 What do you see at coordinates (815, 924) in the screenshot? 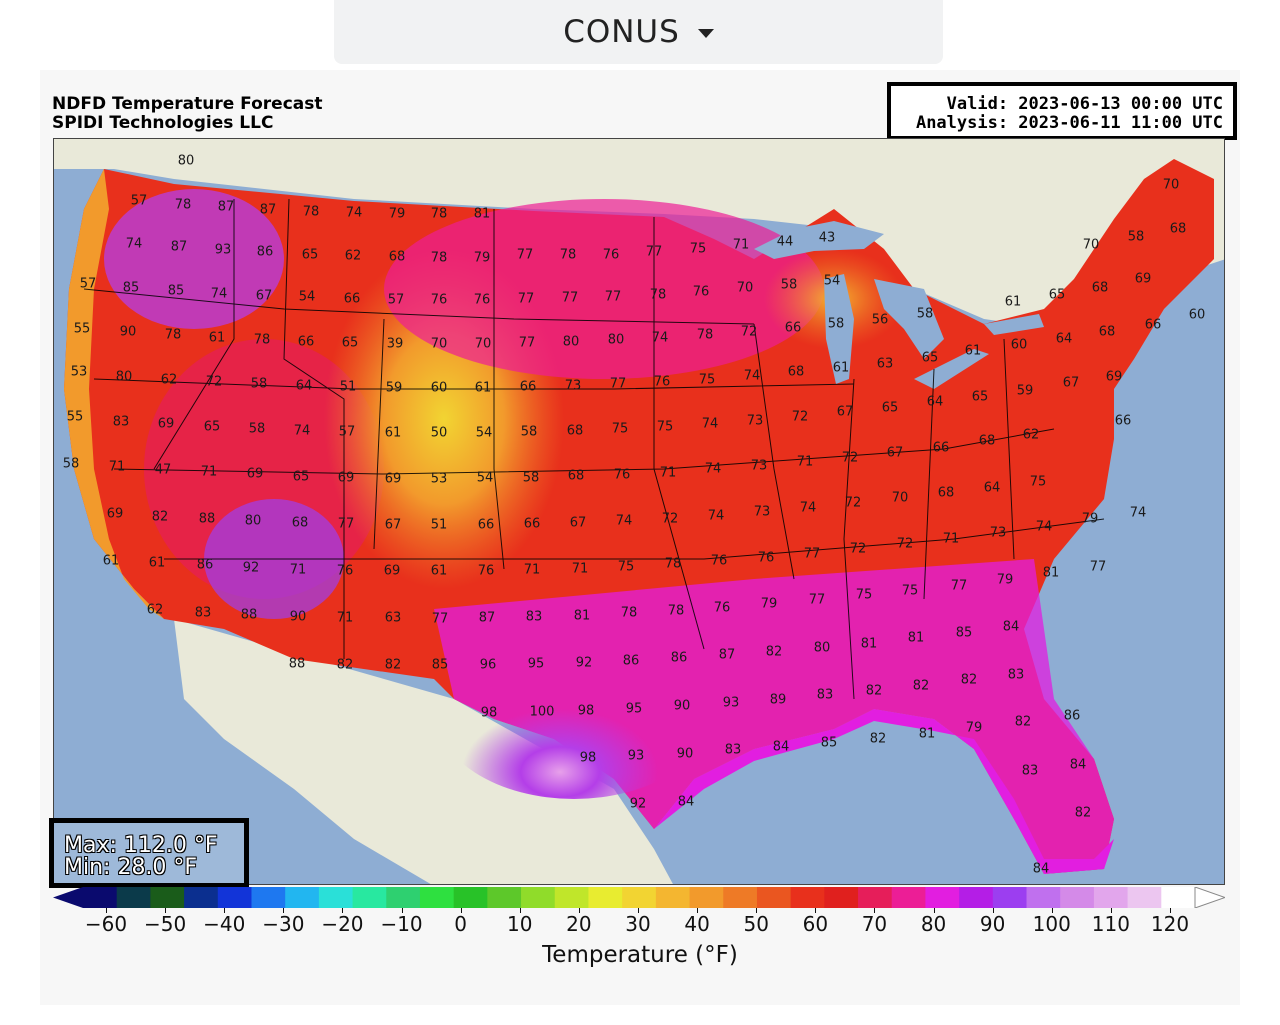
I see `colorbar-tick-label: 60` at bounding box center [815, 924].